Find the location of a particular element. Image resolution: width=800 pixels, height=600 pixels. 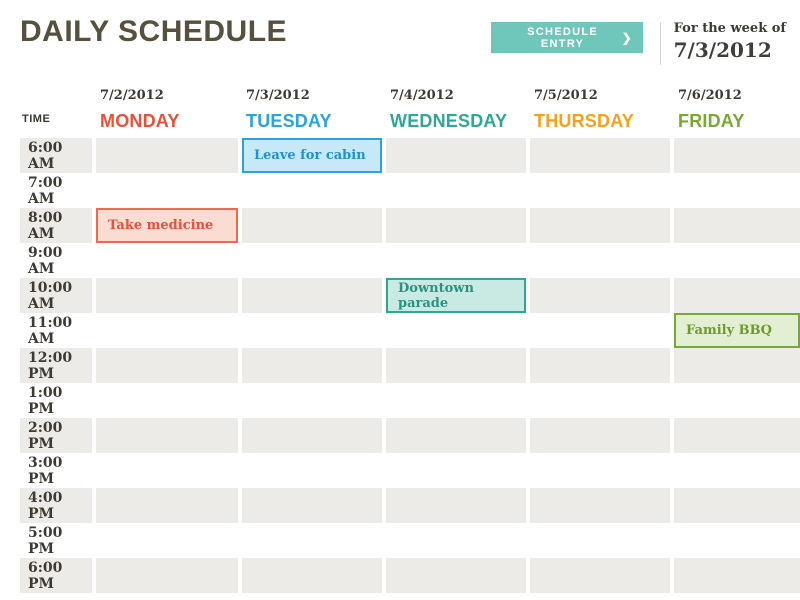

schedule-entry-button-label: SCHEDULE ENTRY is located at coordinates (563, 37).